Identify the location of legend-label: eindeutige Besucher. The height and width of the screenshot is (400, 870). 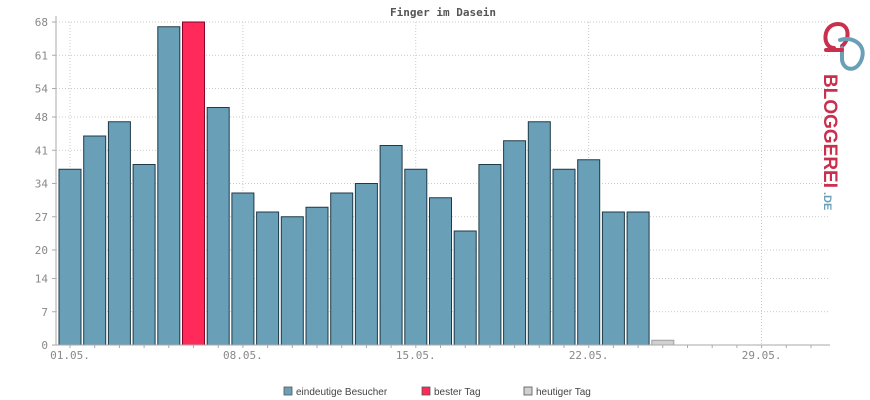
(342, 392).